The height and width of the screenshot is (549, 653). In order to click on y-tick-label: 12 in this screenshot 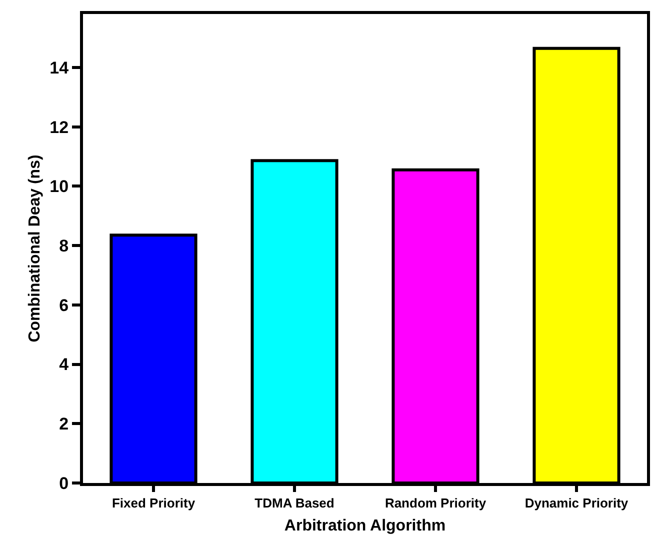, I will do `click(59, 127)`.